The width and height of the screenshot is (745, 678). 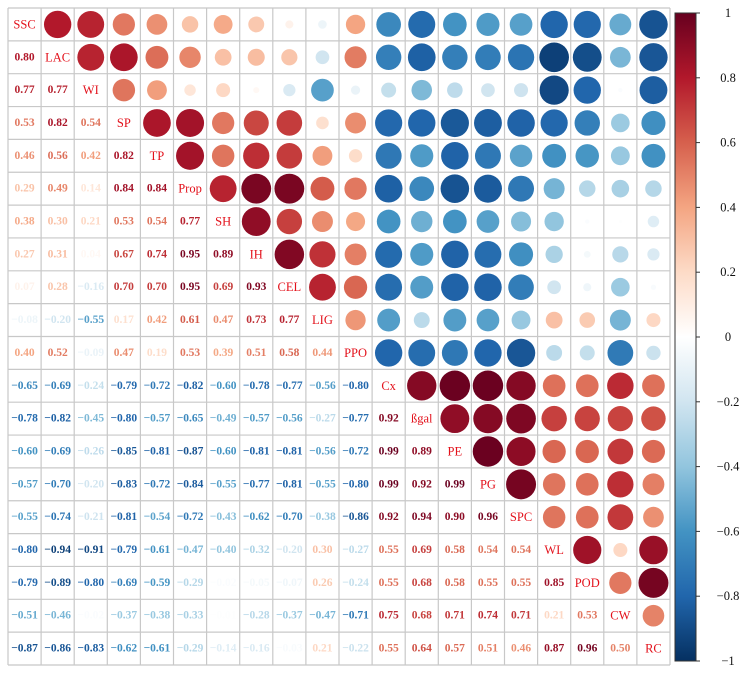 I want to click on corr-circle-cx--gal, so click(x=422, y=386).